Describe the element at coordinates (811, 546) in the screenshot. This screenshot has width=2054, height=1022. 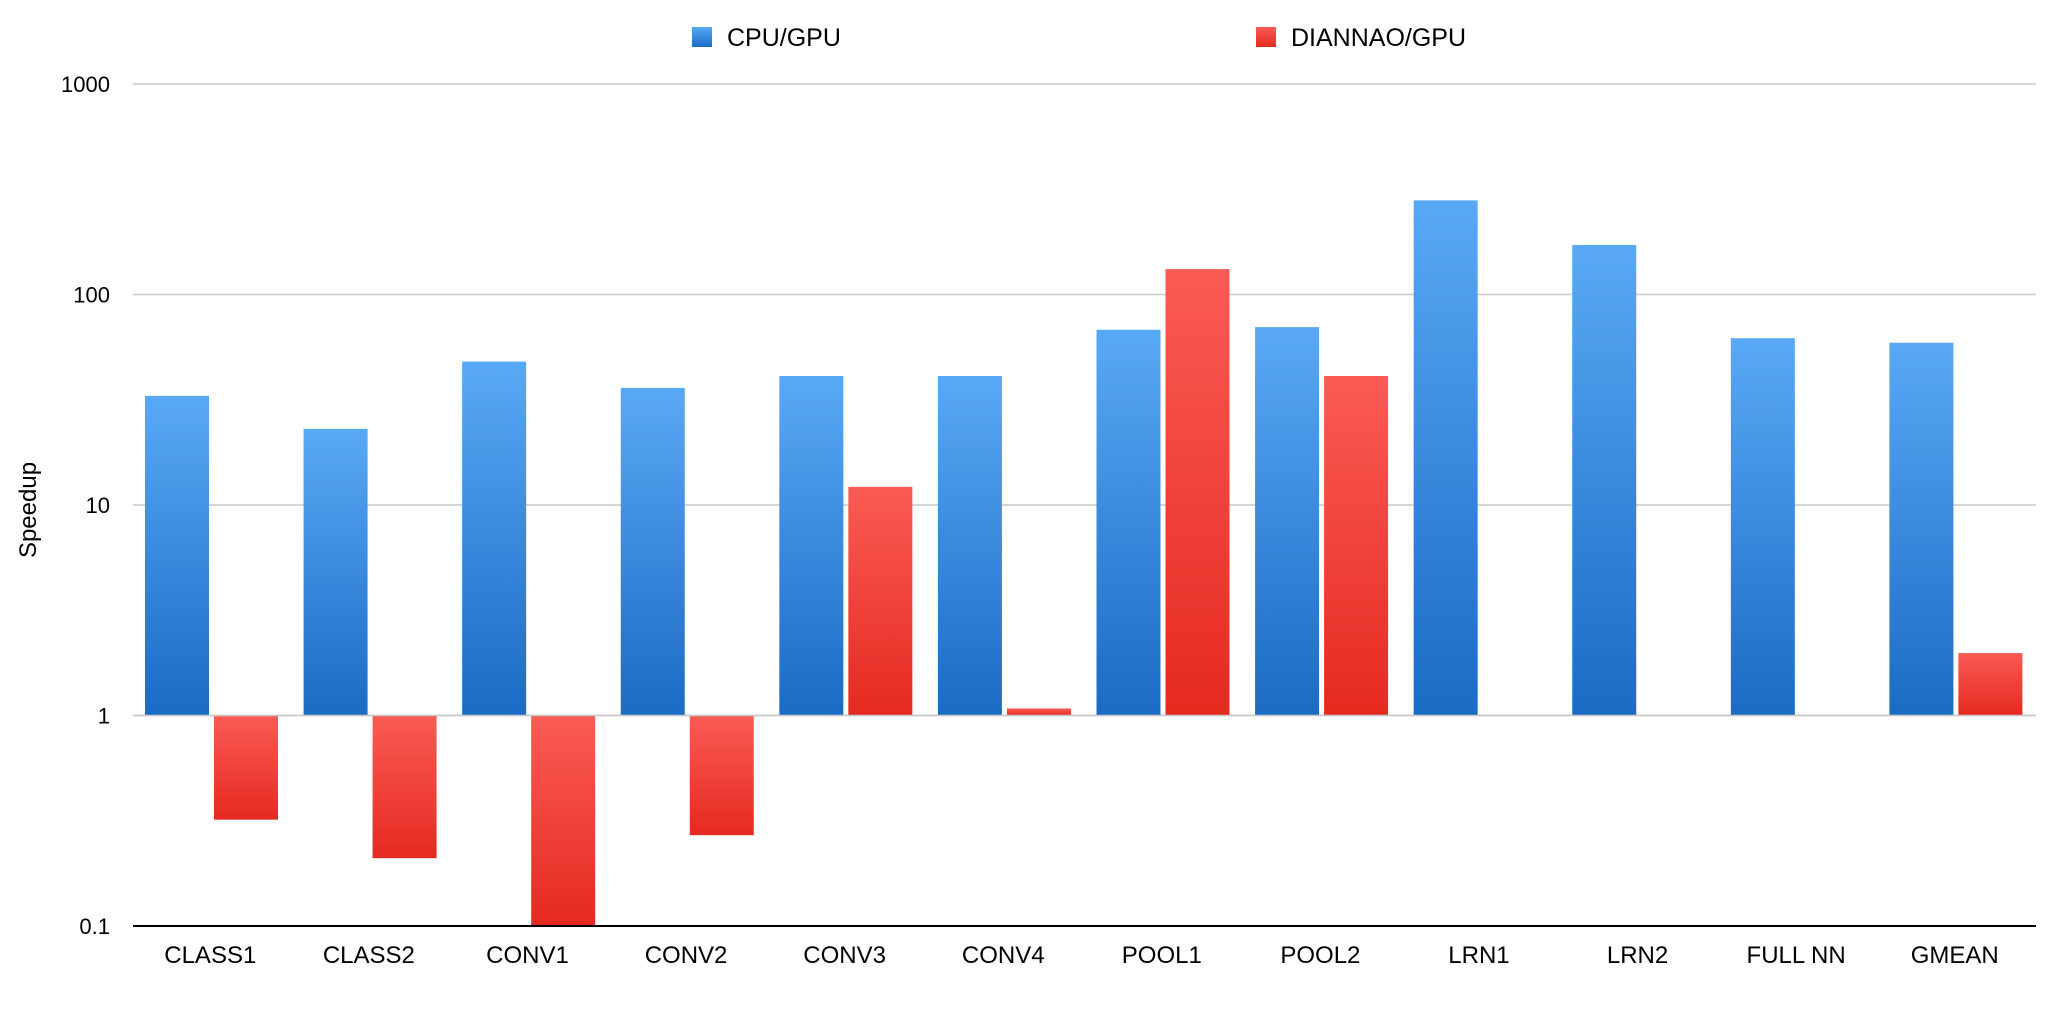
I see `bar-cpu-gpu-conv3` at that location.